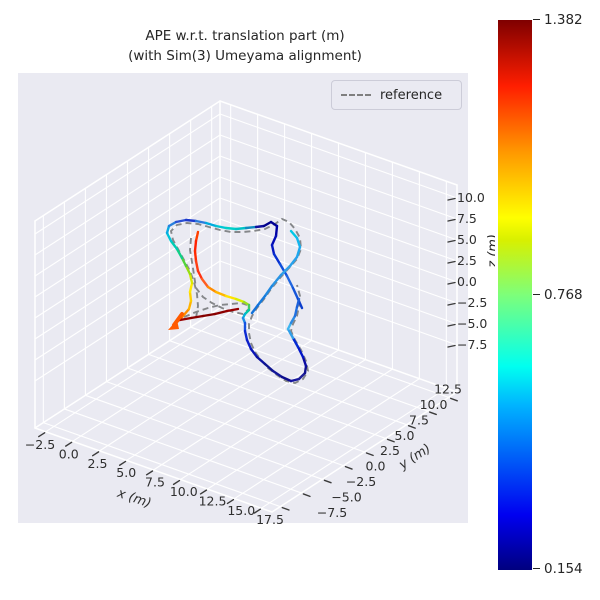 Image resolution: width=600 pixels, height=600 pixels. Describe the element at coordinates (563, 569) in the screenshot. I see `colorbar-label-min: 0.154` at that location.